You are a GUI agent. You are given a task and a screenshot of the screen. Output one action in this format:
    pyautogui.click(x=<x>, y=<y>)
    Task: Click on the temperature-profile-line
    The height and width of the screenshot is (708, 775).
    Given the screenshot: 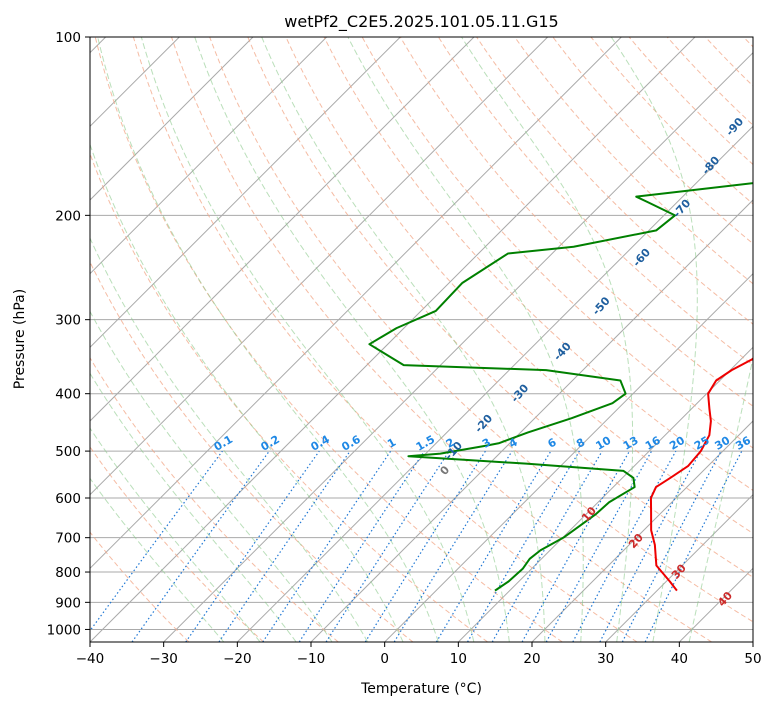 What is the action you would take?
    pyautogui.click(x=701, y=474)
    